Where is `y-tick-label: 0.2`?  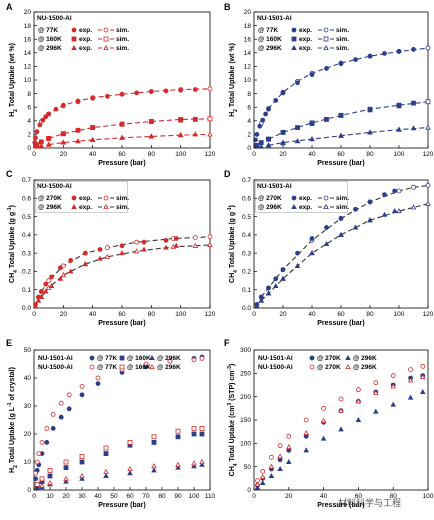 y-tick-label: 0.2 is located at coordinates (26, 272).